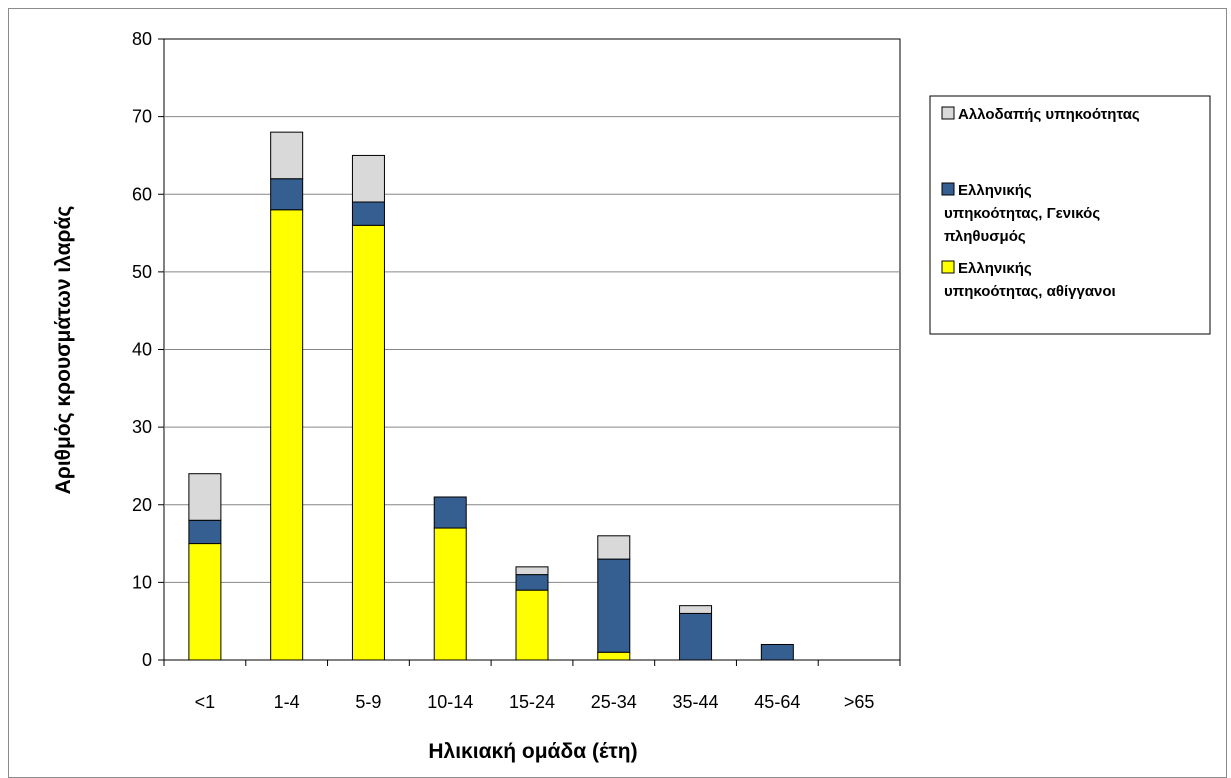  Describe the element at coordinates (147, 660) in the screenshot. I see `y-tick-label: 0` at that location.